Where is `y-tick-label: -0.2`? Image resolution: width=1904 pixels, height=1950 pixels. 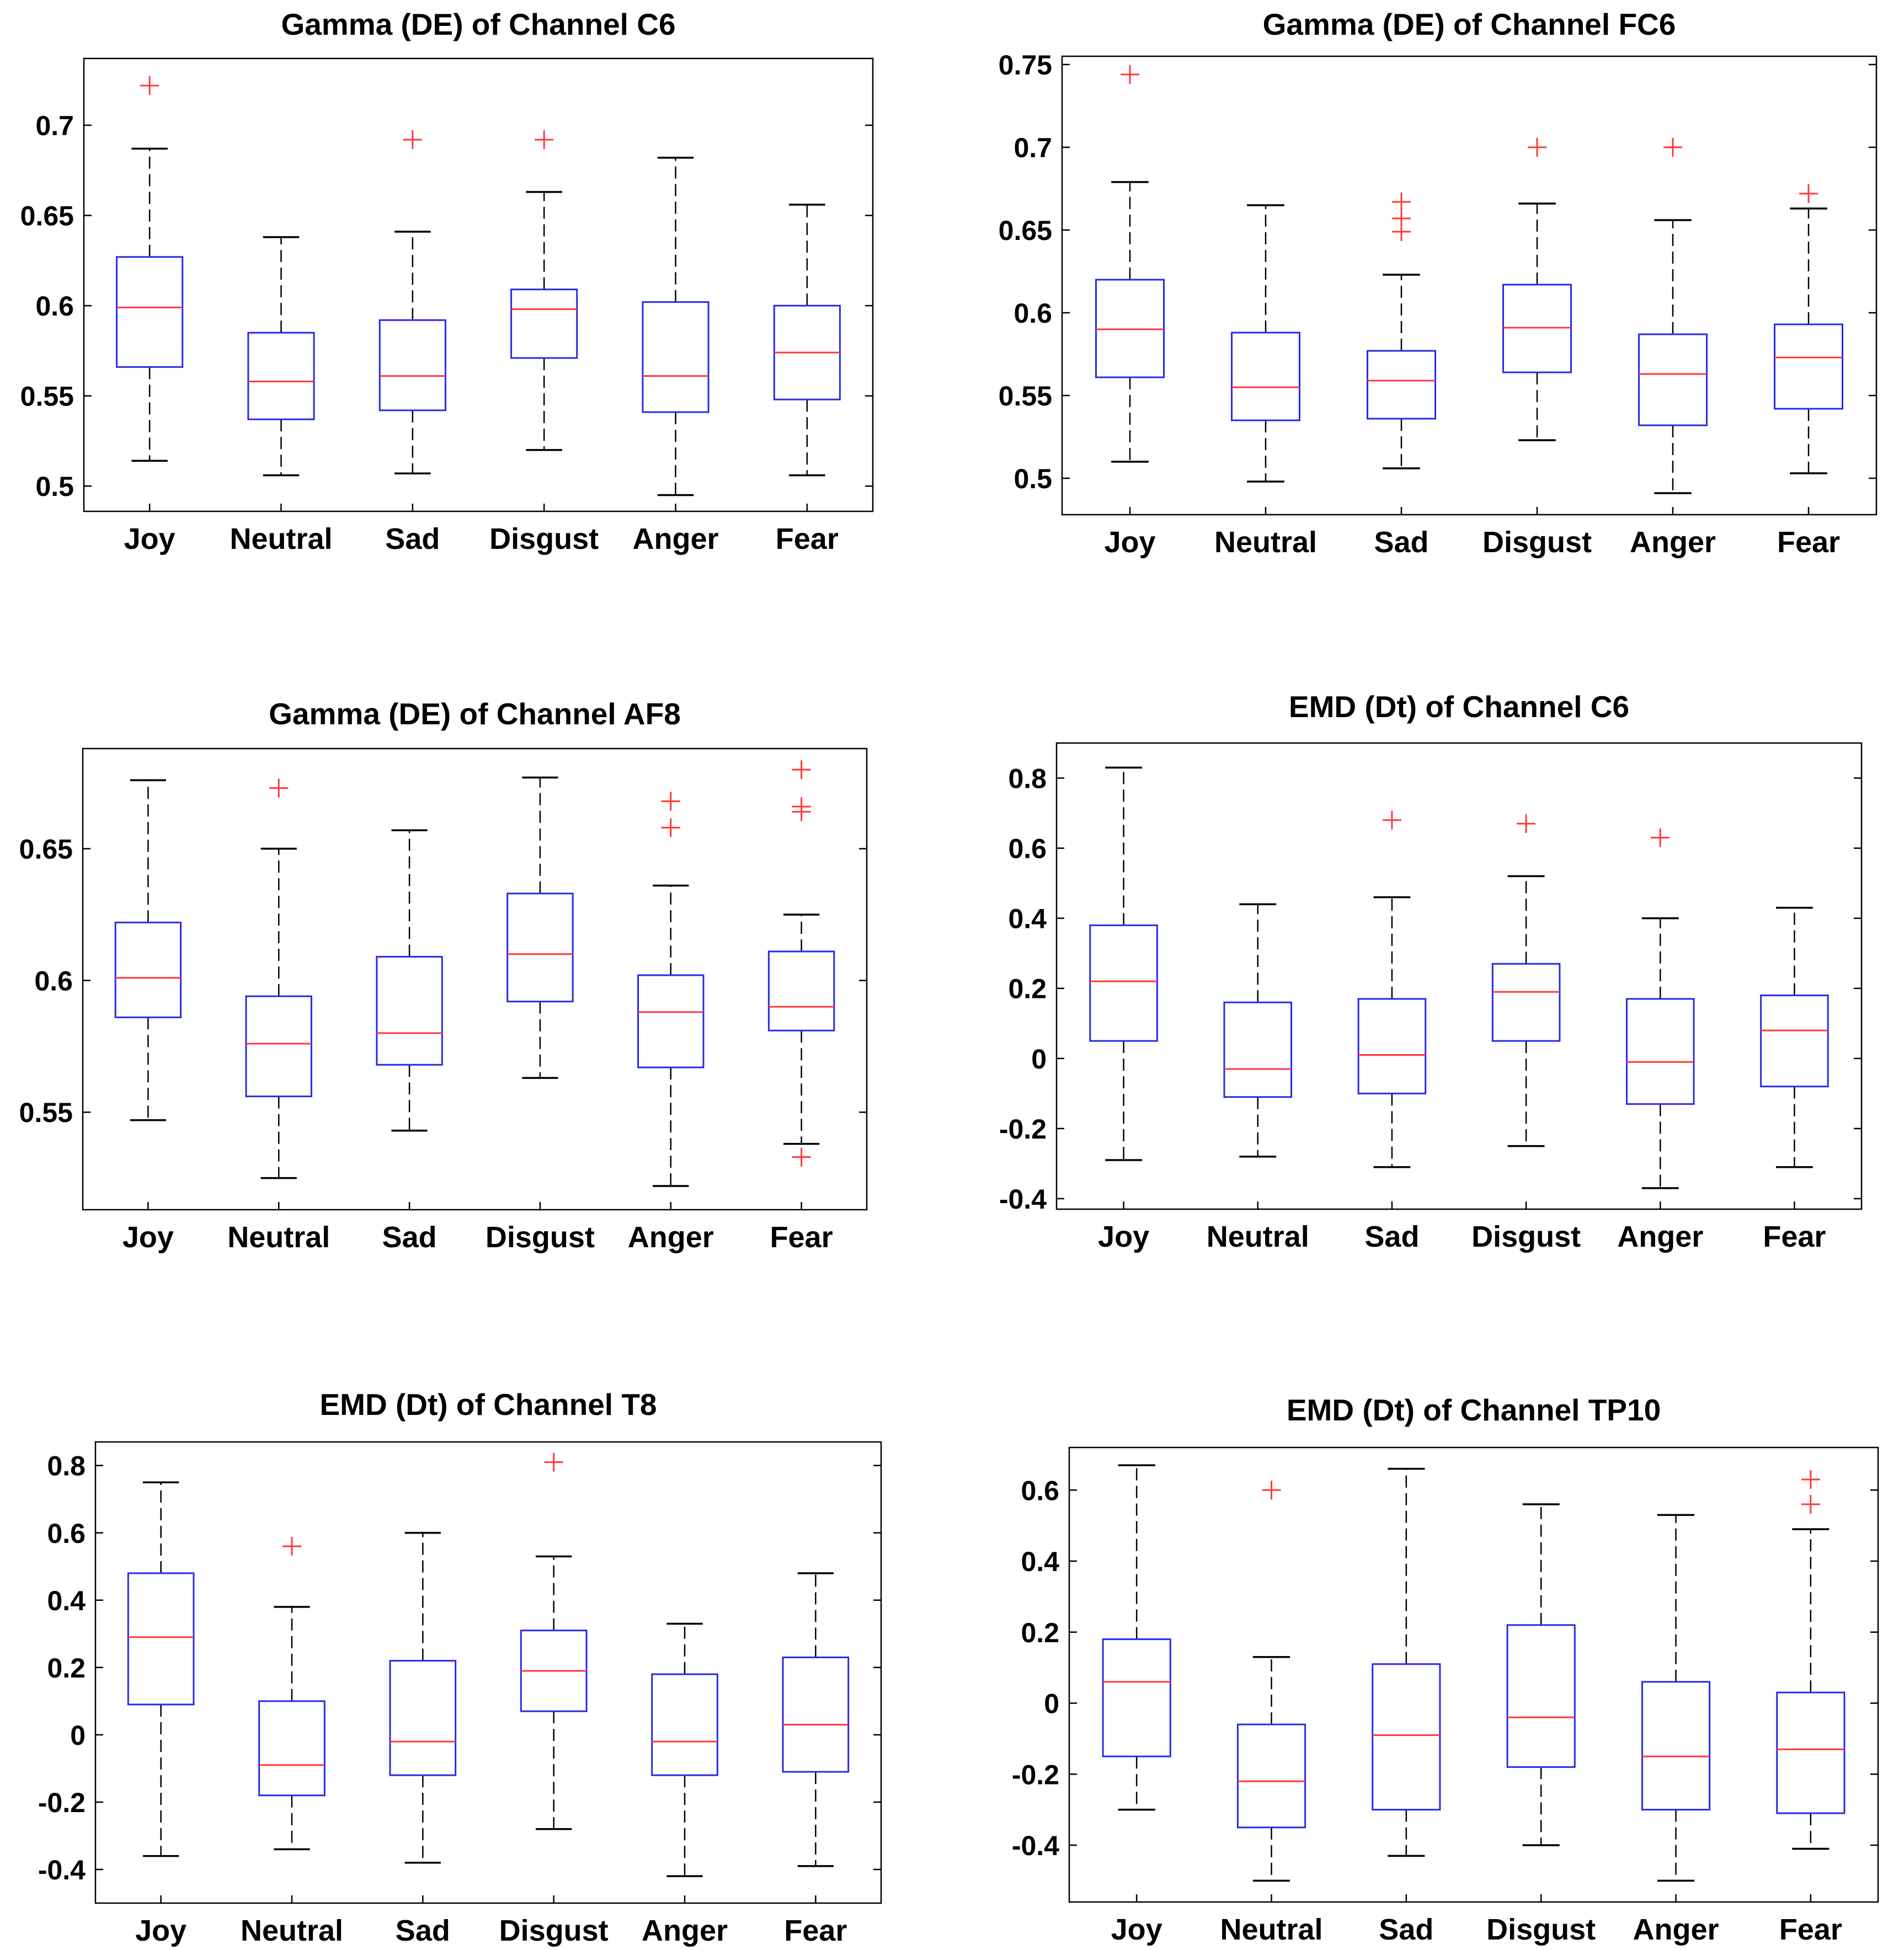
y-tick-label: -0.2 is located at coordinates (1035, 1774).